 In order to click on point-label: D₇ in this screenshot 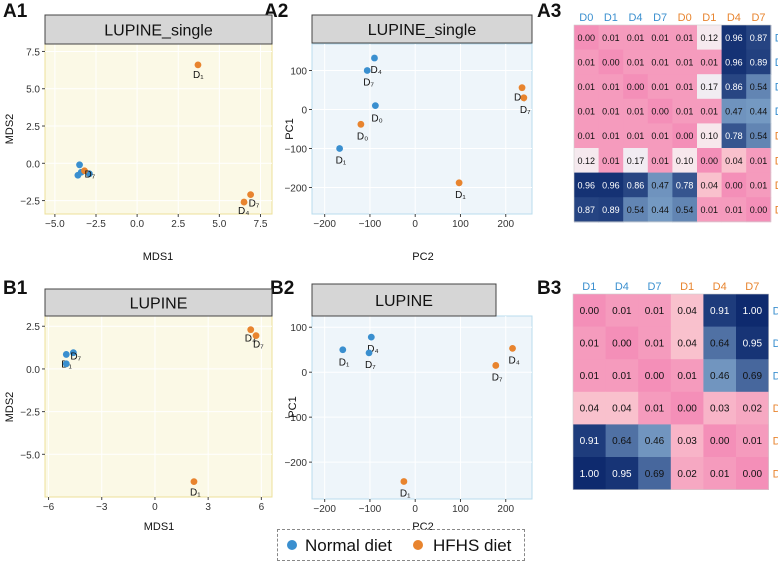, I will do `click(497, 377)`.